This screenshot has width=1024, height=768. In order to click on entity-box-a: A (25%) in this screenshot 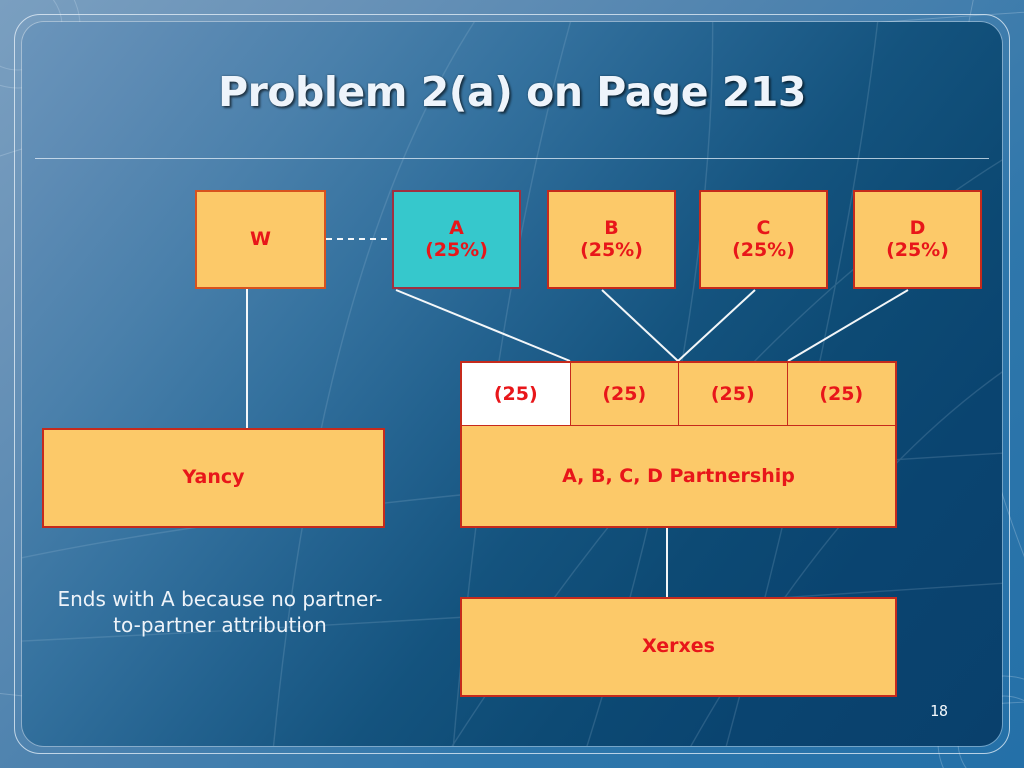, I will do `click(456, 239)`.